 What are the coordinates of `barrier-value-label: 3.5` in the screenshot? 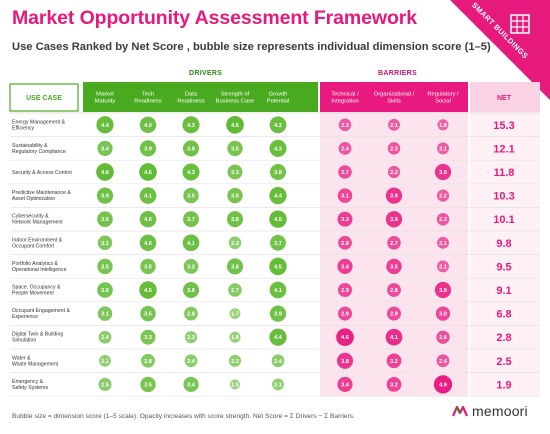 It's located at (394, 267).